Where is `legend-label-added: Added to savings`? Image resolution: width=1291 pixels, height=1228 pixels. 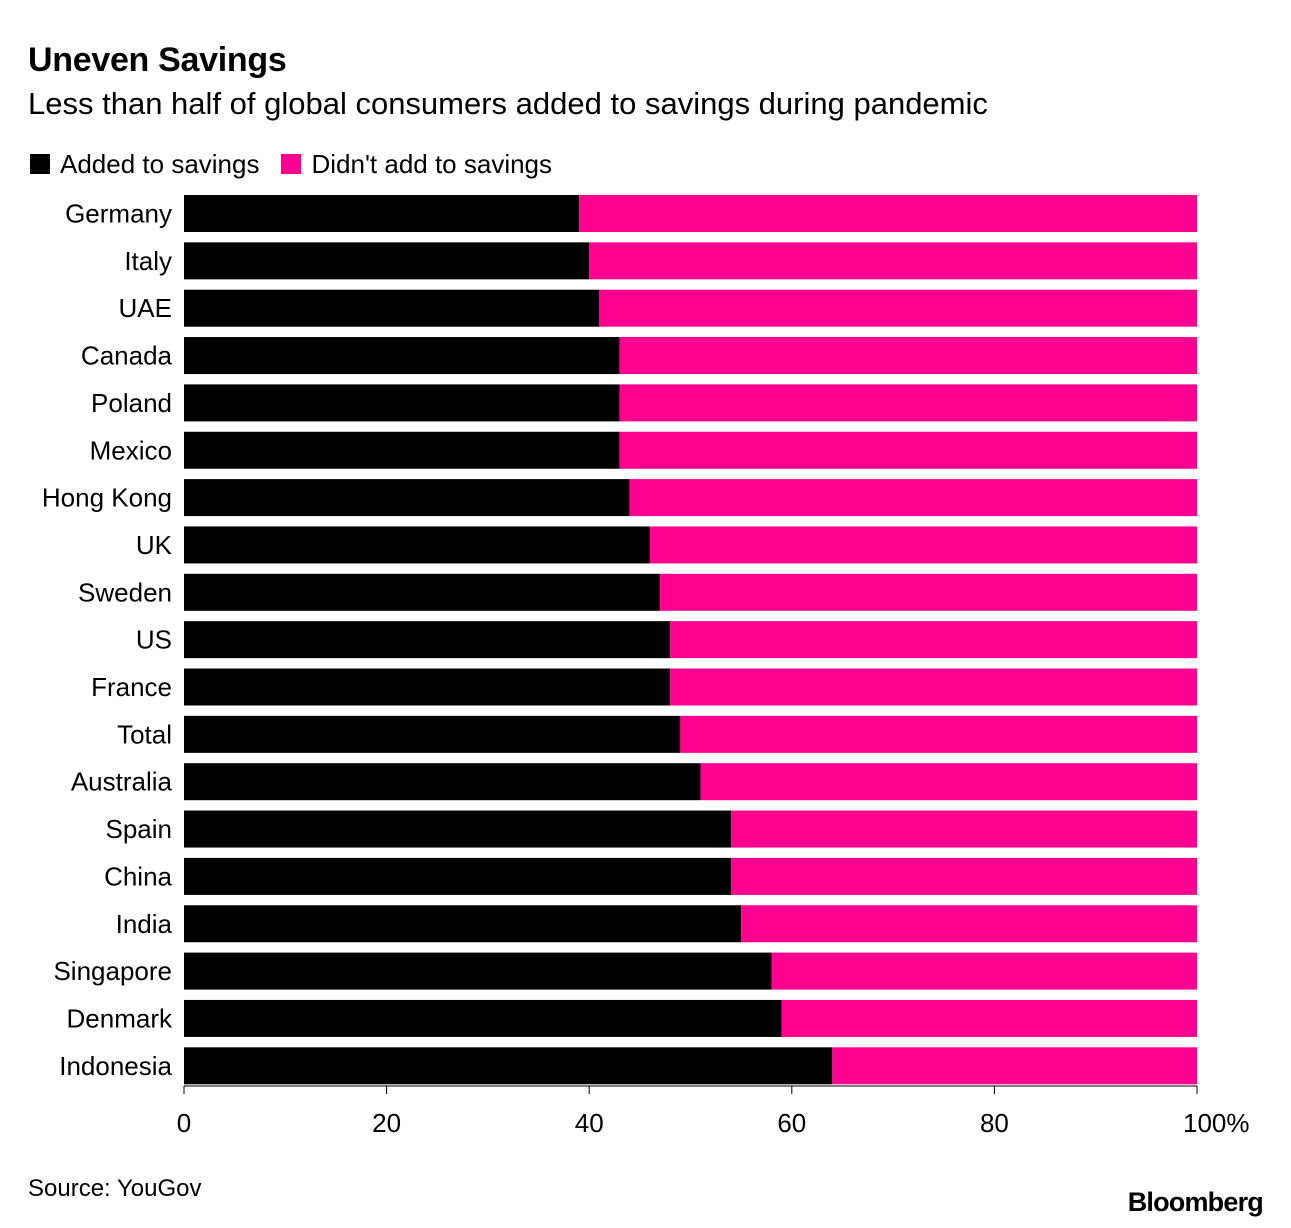 legend-label-added: Added to savings is located at coordinates (160, 163).